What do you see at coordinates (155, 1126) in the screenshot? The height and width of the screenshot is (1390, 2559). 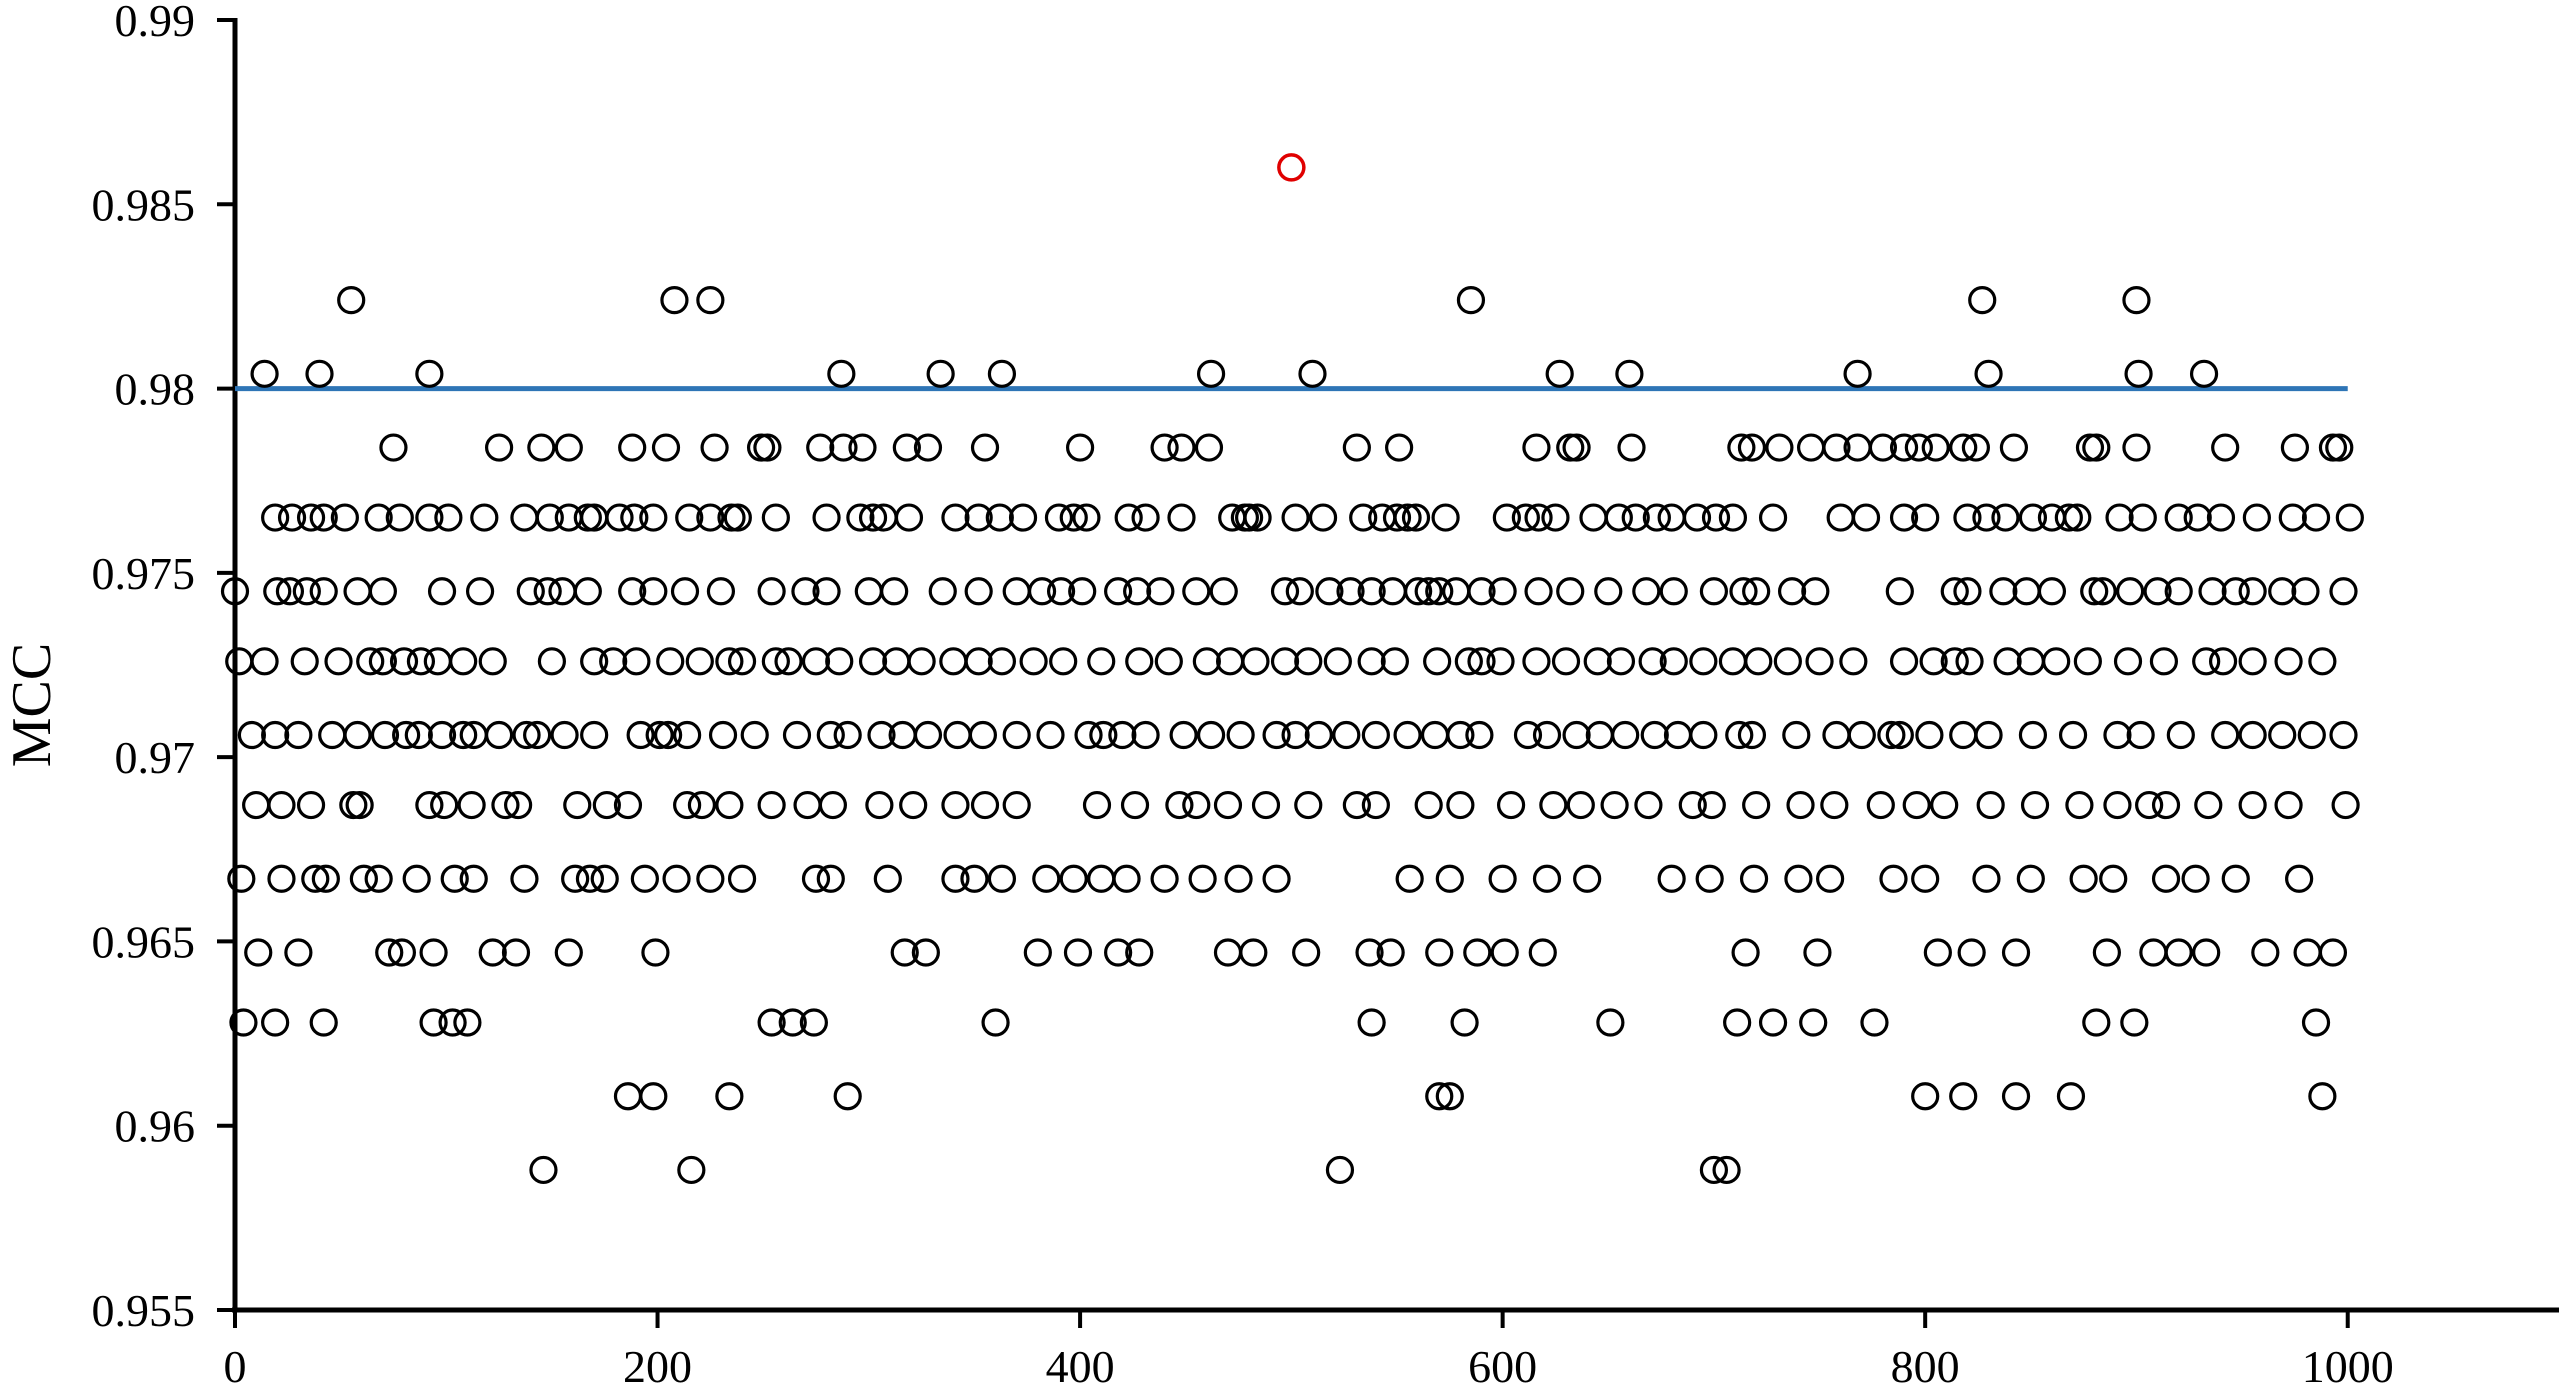 I see `y-tick-label: 0.96` at bounding box center [155, 1126].